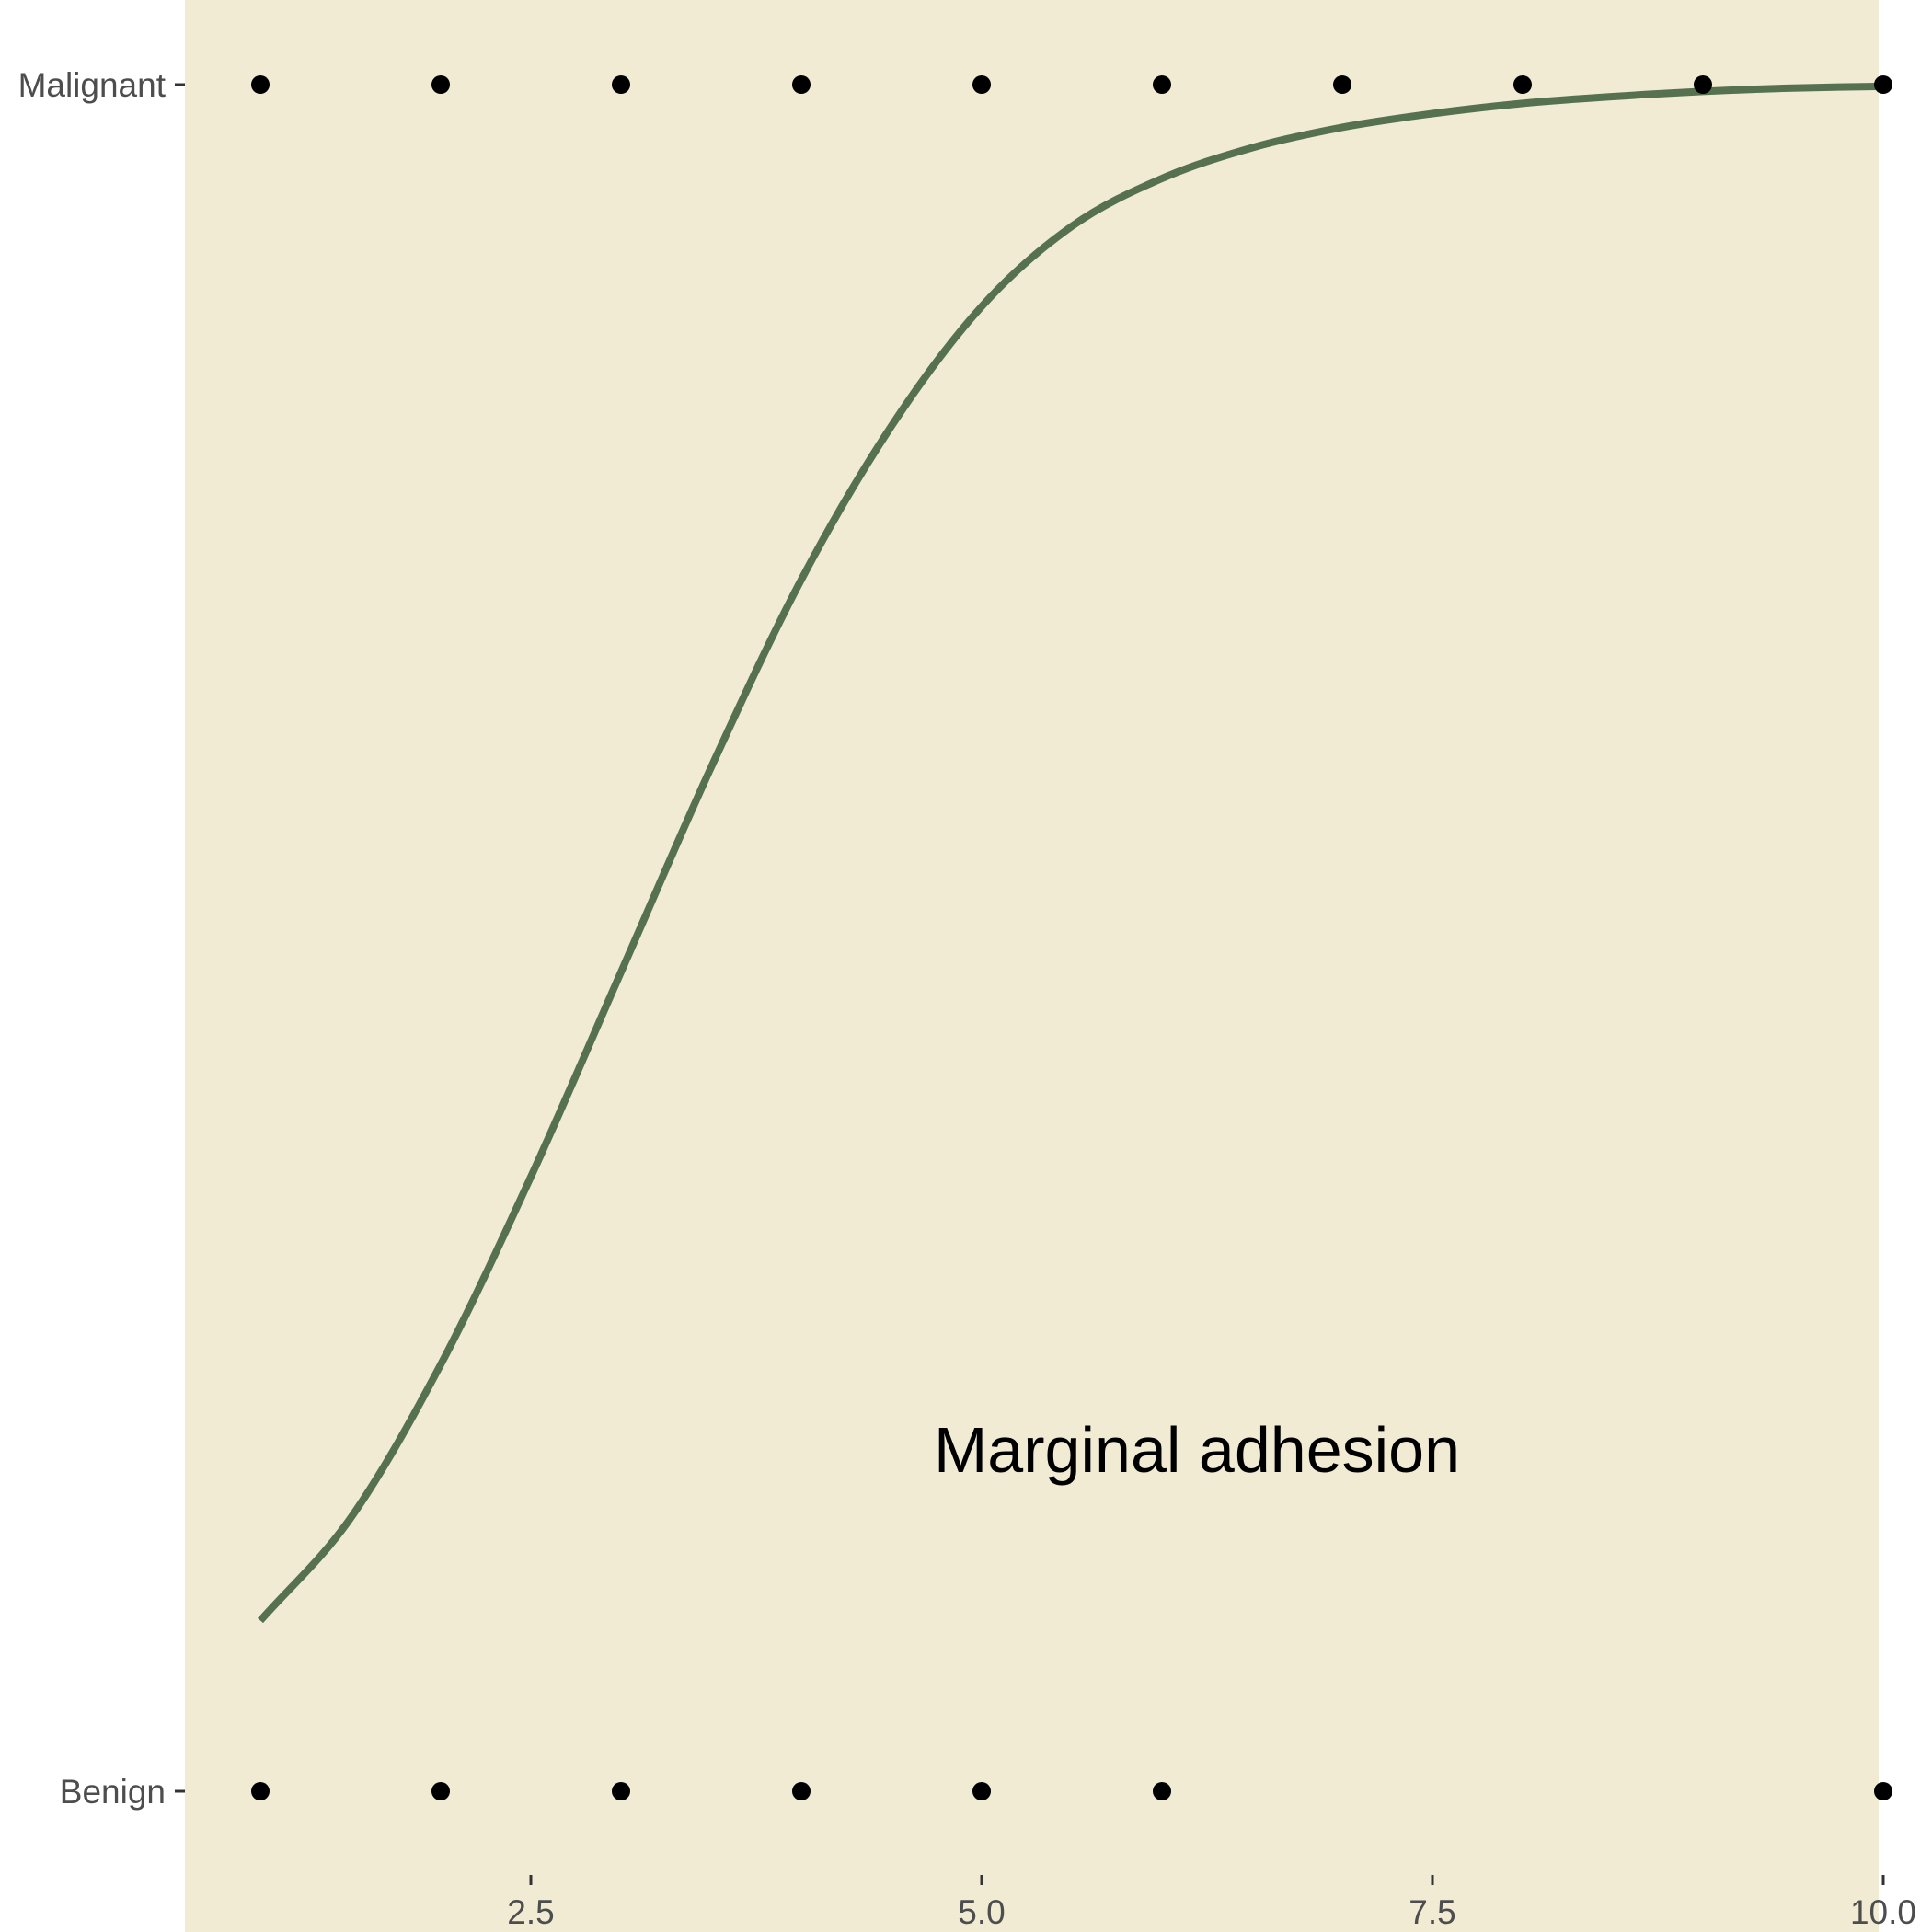 This screenshot has width=1932, height=1932. What do you see at coordinates (981, 1912) in the screenshot?
I see `x-tick-label-1: 5.0` at bounding box center [981, 1912].